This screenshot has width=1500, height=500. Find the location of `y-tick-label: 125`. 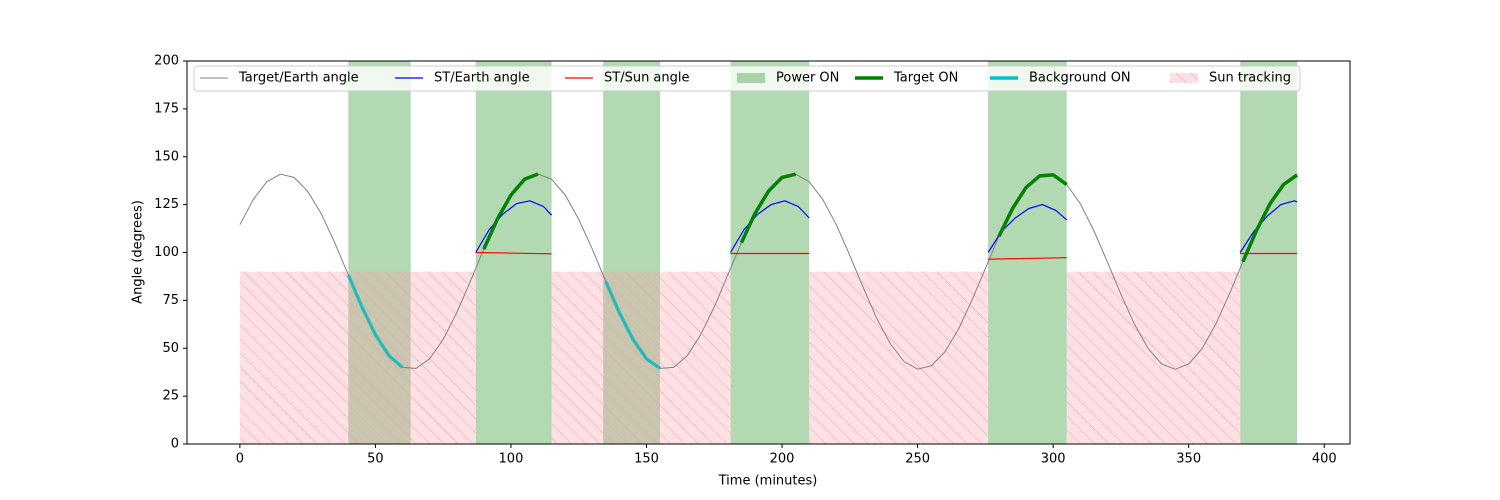

y-tick-label: 125 is located at coordinates (166, 204).